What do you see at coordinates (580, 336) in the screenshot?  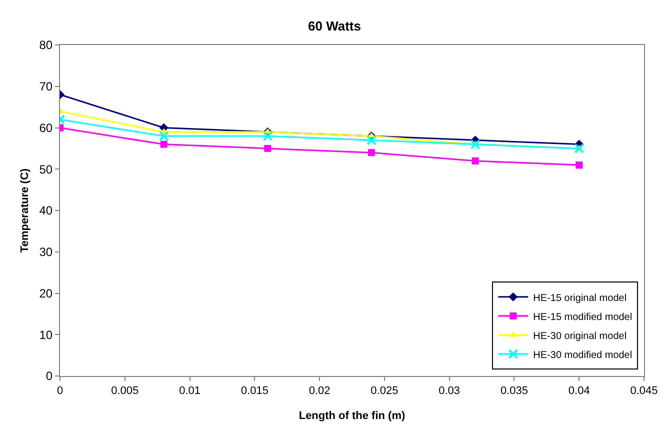 I see `legend-label: HE-30 original model` at bounding box center [580, 336].